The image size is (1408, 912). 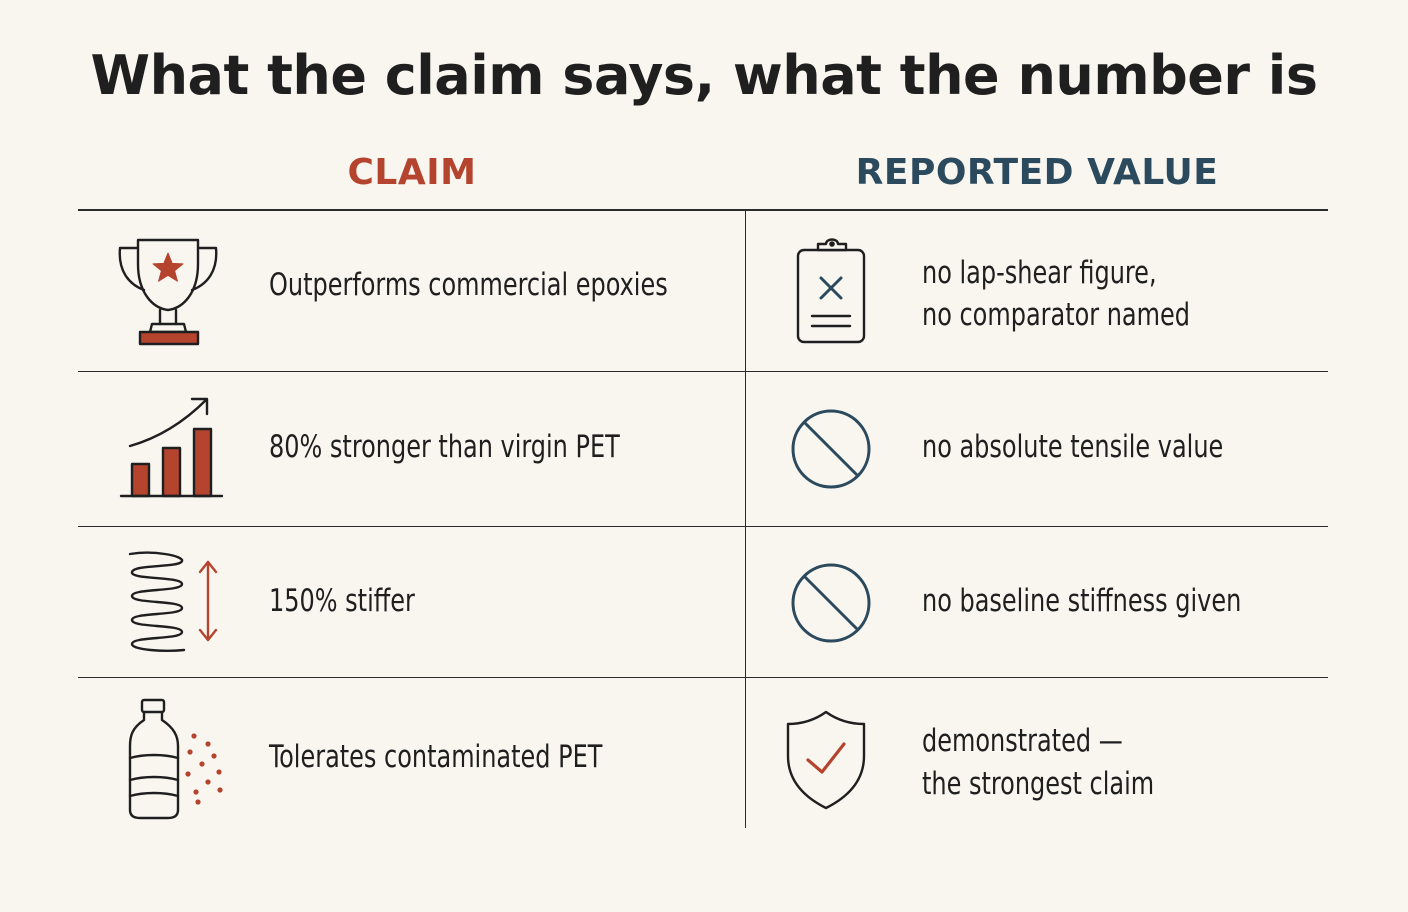 What do you see at coordinates (745, 519) in the screenshot?
I see `column-divider` at bounding box center [745, 519].